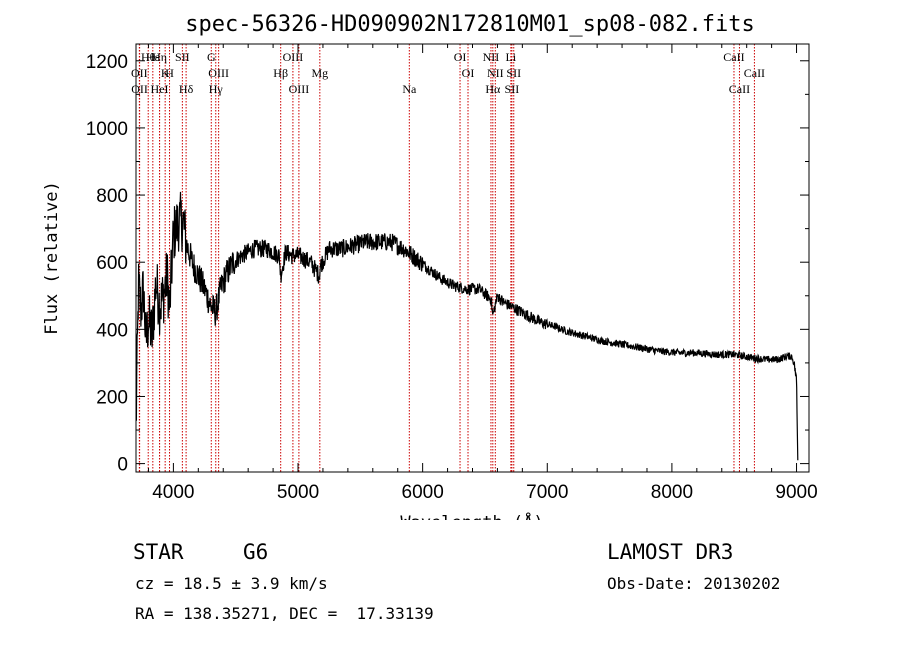 The image size is (900, 649). Describe the element at coordinates (107, 62) in the screenshot. I see `y-tick-label: 1200` at that location.